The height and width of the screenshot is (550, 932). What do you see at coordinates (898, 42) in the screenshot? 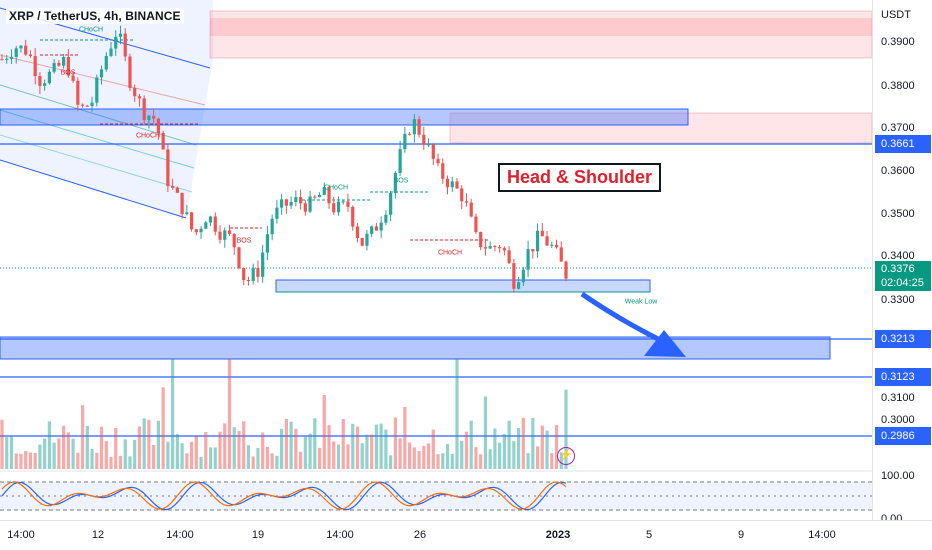
I see `price-tick: 0.3900` at bounding box center [898, 42].